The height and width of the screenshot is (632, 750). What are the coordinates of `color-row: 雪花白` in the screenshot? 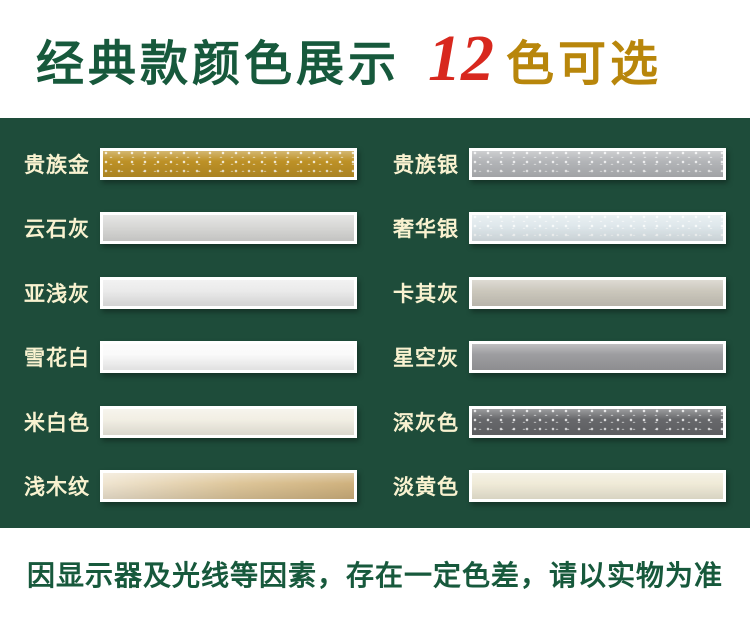 It's located at (190, 357).